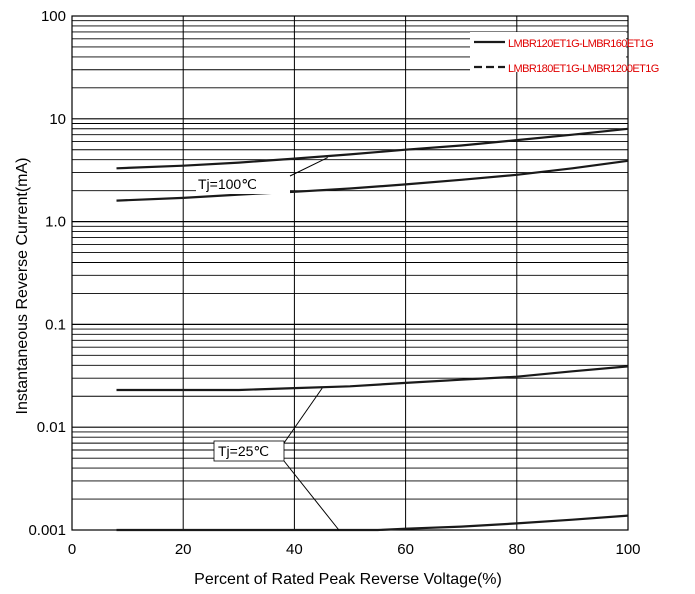 The image size is (695, 594). What do you see at coordinates (227, 184) in the screenshot?
I see `annotation-label-tj100: Tj=100℃` at bounding box center [227, 184].